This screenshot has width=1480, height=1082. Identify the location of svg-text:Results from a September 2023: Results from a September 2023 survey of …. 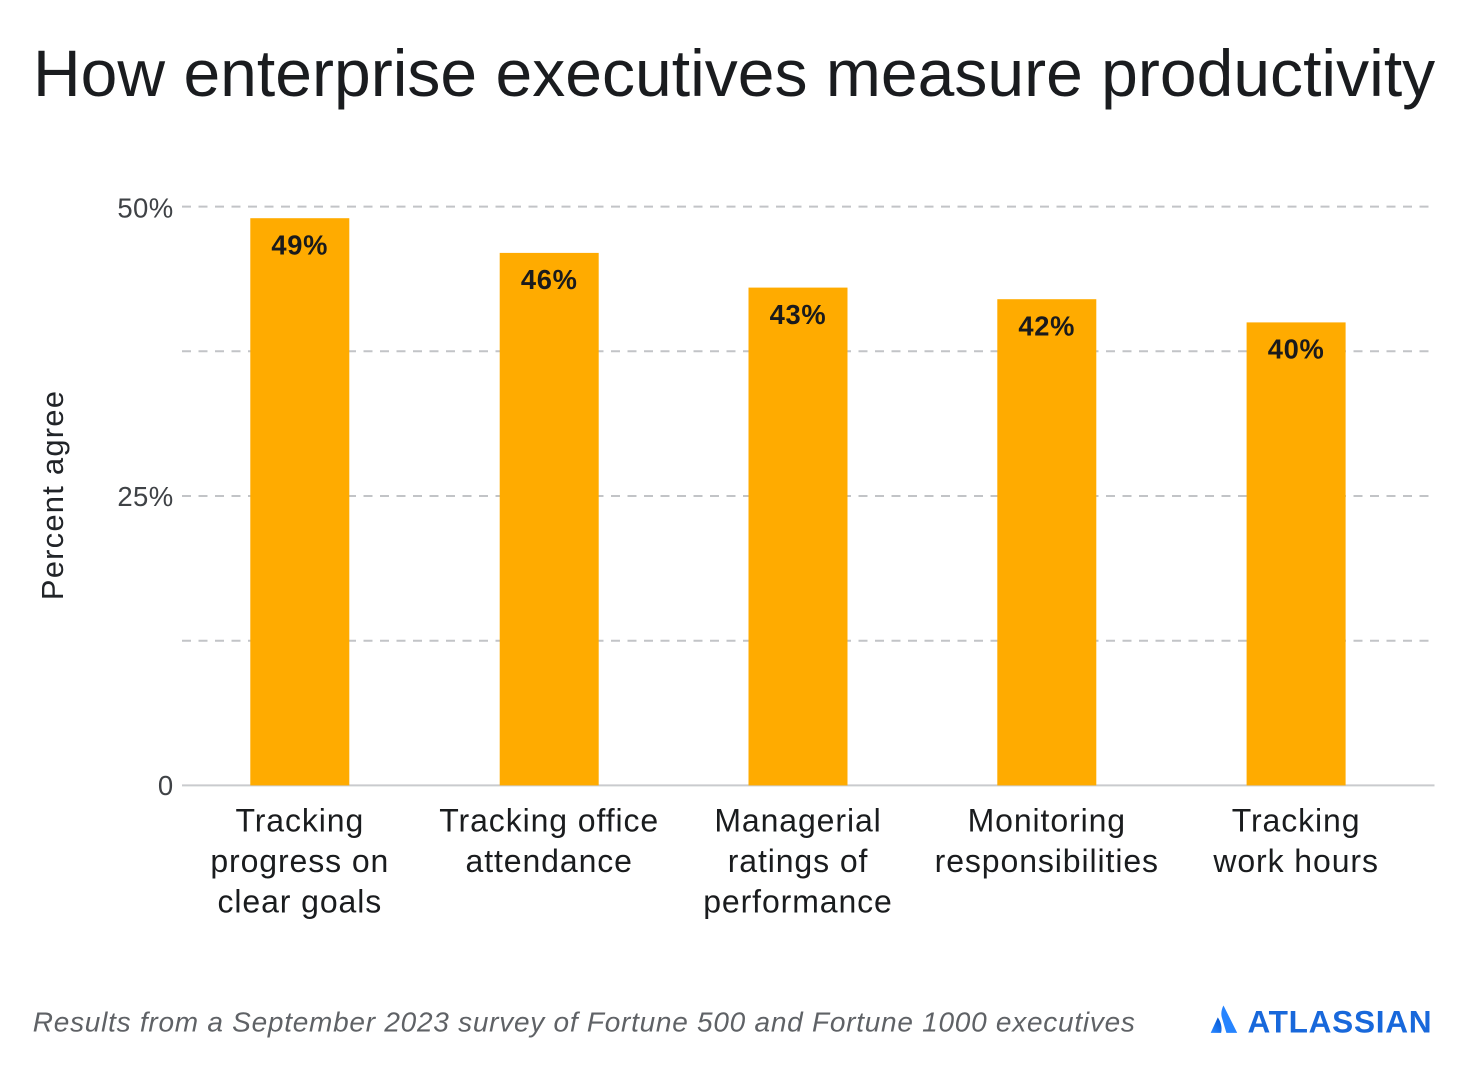
(584, 1021).